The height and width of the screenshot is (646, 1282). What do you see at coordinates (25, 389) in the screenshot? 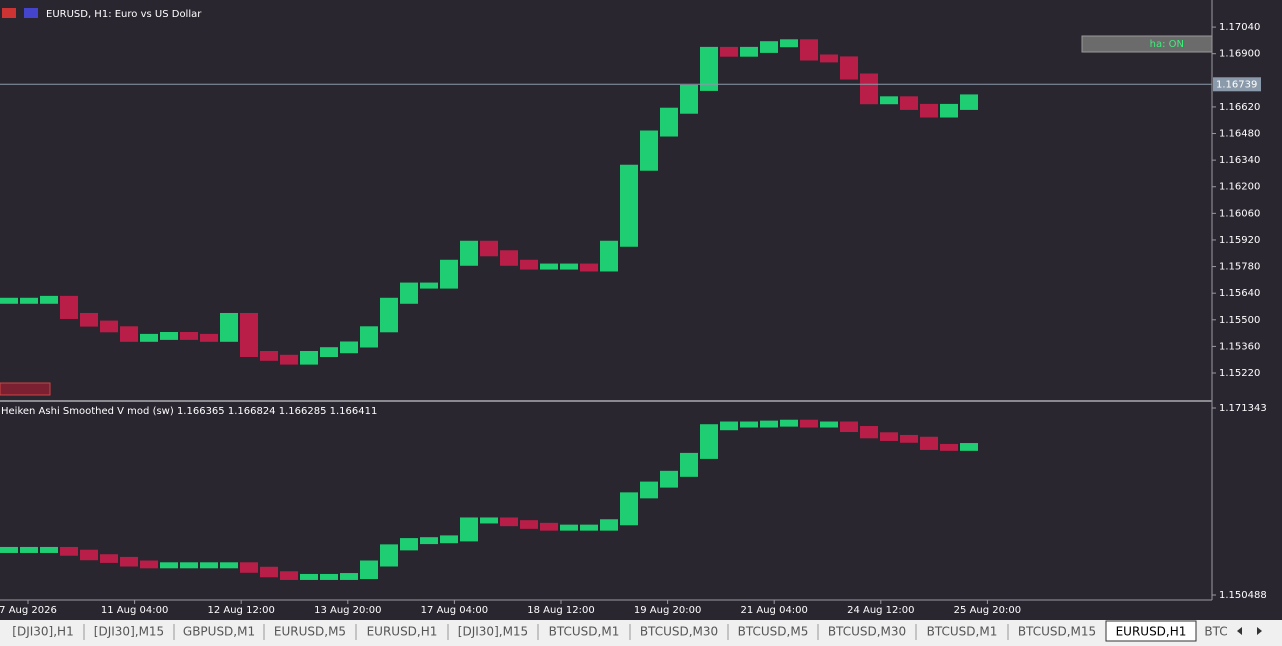
I see `indicator-toggle` at bounding box center [25, 389].